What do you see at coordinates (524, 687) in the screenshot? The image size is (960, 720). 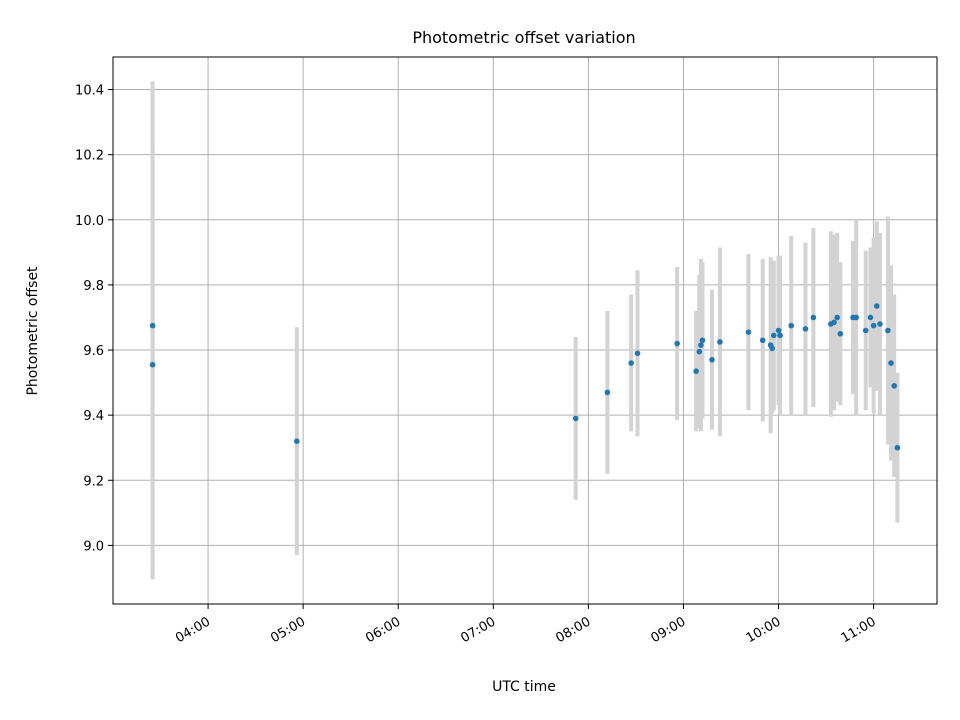 I see `x-axis-label: UTC time` at bounding box center [524, 687].